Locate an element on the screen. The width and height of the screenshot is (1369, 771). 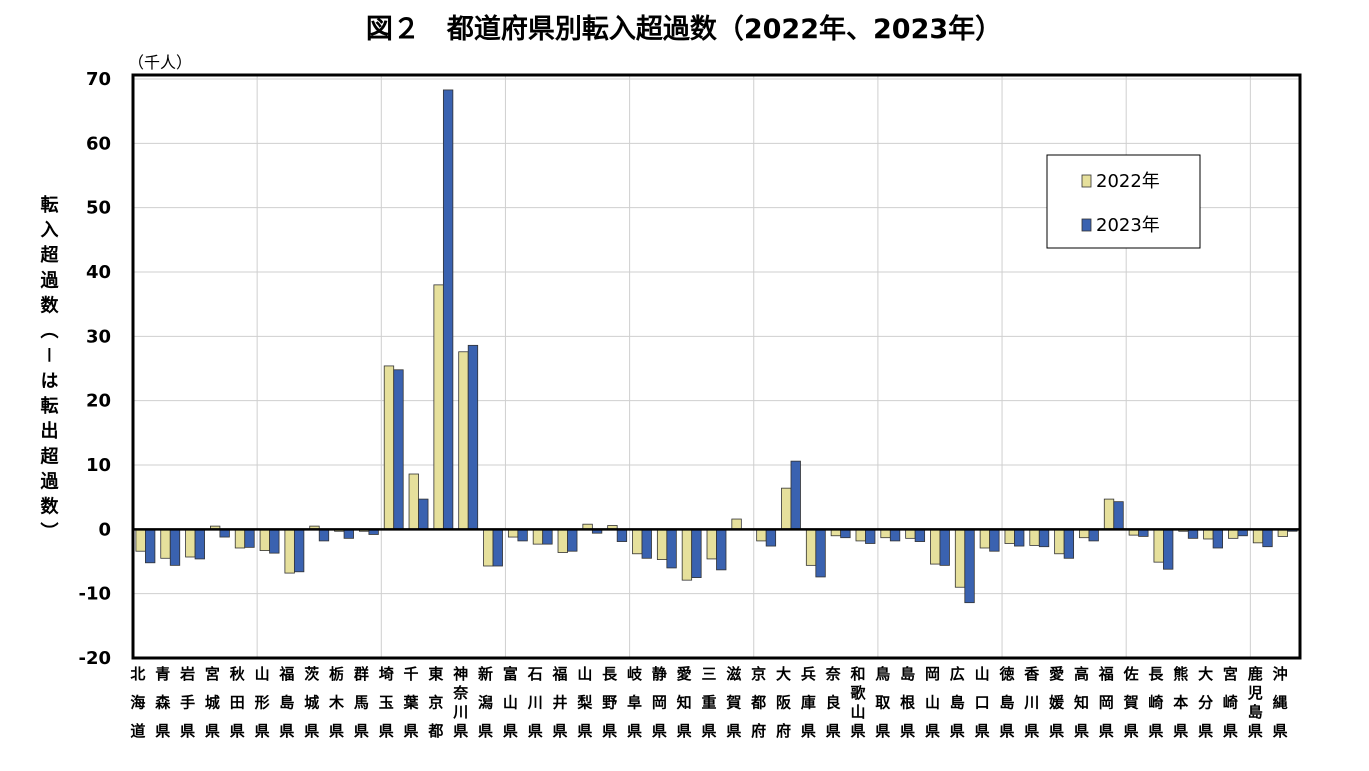
y-tick-label: 50 is located at coordinates (98, 208).